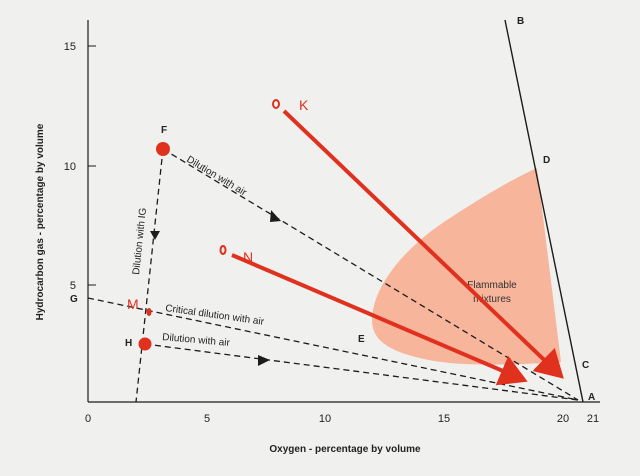 This screenshot has height=476, width=640. I want to click on point-label-h: H, so click(128, 343).